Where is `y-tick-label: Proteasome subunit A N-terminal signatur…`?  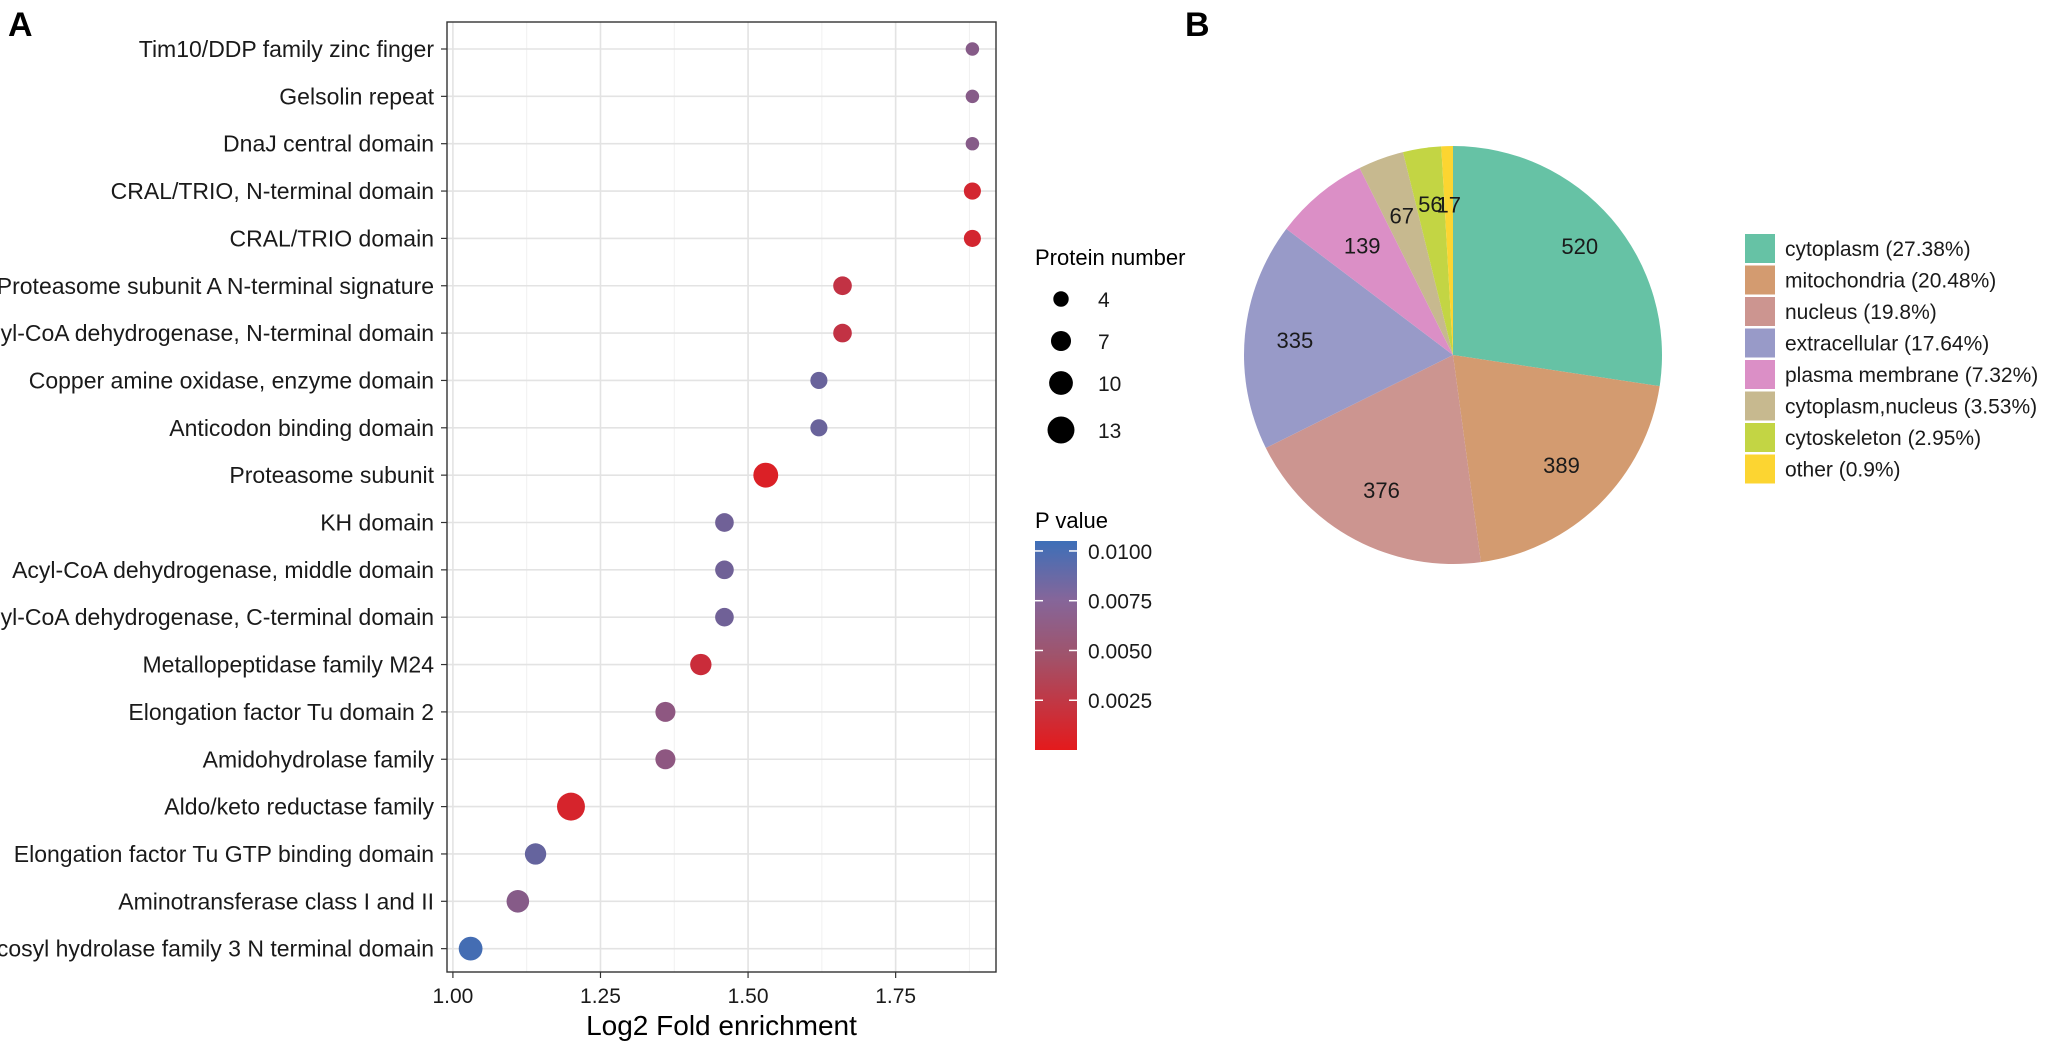 y-tick-label: Proteasome subunit A N-terminal signatur… is located at coordinates (217, 286).